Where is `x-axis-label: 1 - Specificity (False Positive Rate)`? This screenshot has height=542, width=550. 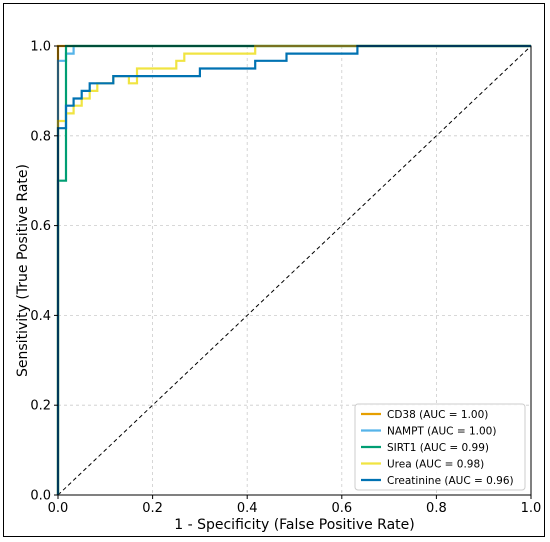 x-axis-label: 1 - Specificity (False Positive Rate) is located at coordinates (294, 525).